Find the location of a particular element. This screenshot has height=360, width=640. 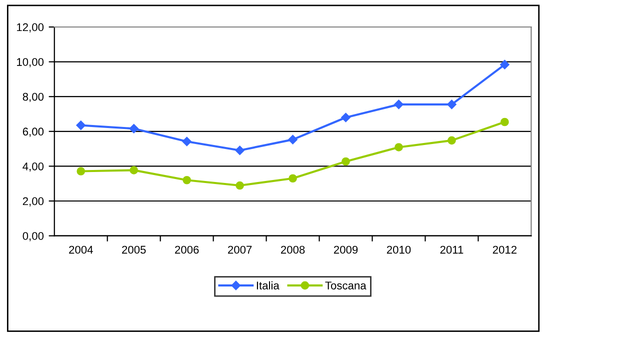

x-tick-label: 2012 is located at coordinates (504, 250).